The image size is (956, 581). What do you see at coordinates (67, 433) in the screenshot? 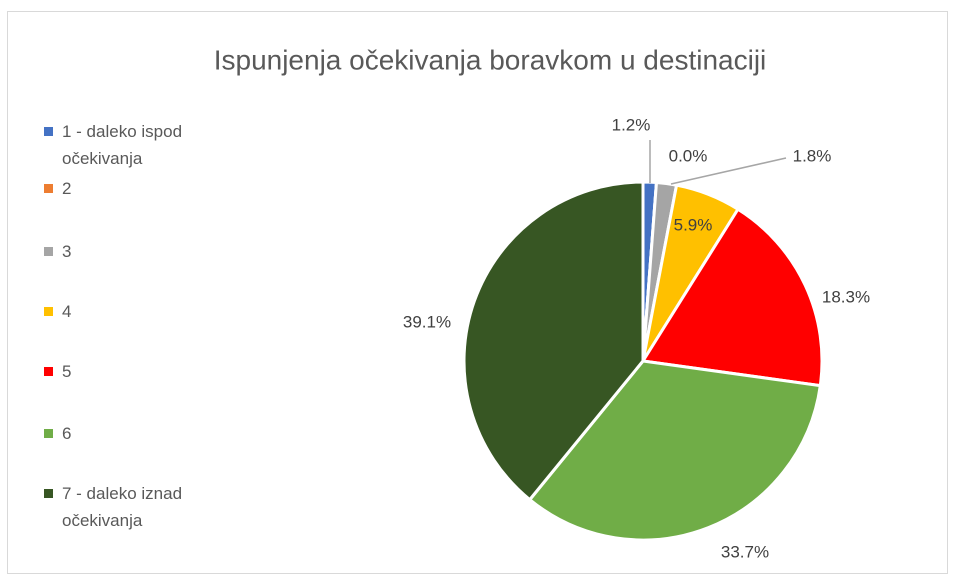
I see `legend-label: 6` at bounding box center [67, 433].